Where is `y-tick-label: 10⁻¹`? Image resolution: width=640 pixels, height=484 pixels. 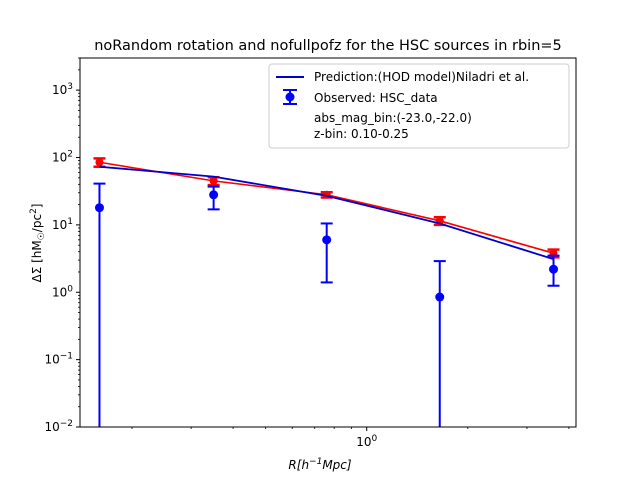 y-tick-label: 10⁻¹ is located at coordinates (58, 359).